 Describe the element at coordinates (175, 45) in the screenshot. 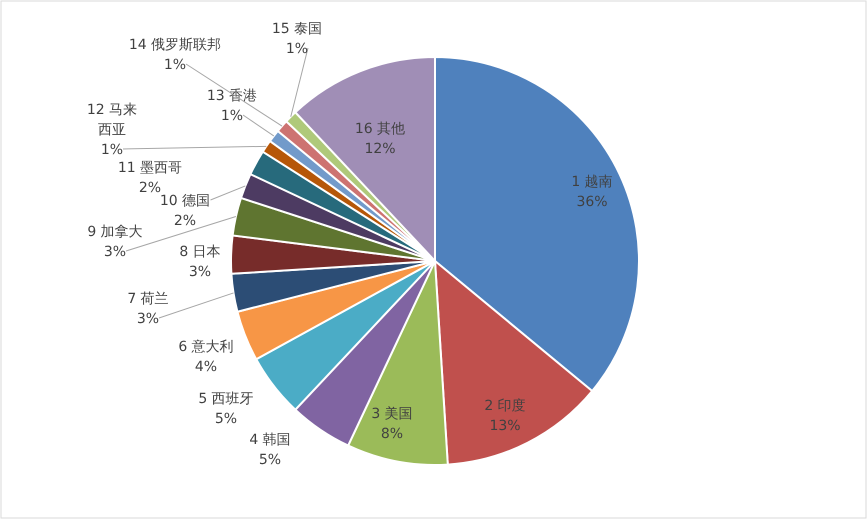

I see `slice-label: 14 俄罗斯联邦` at that location.